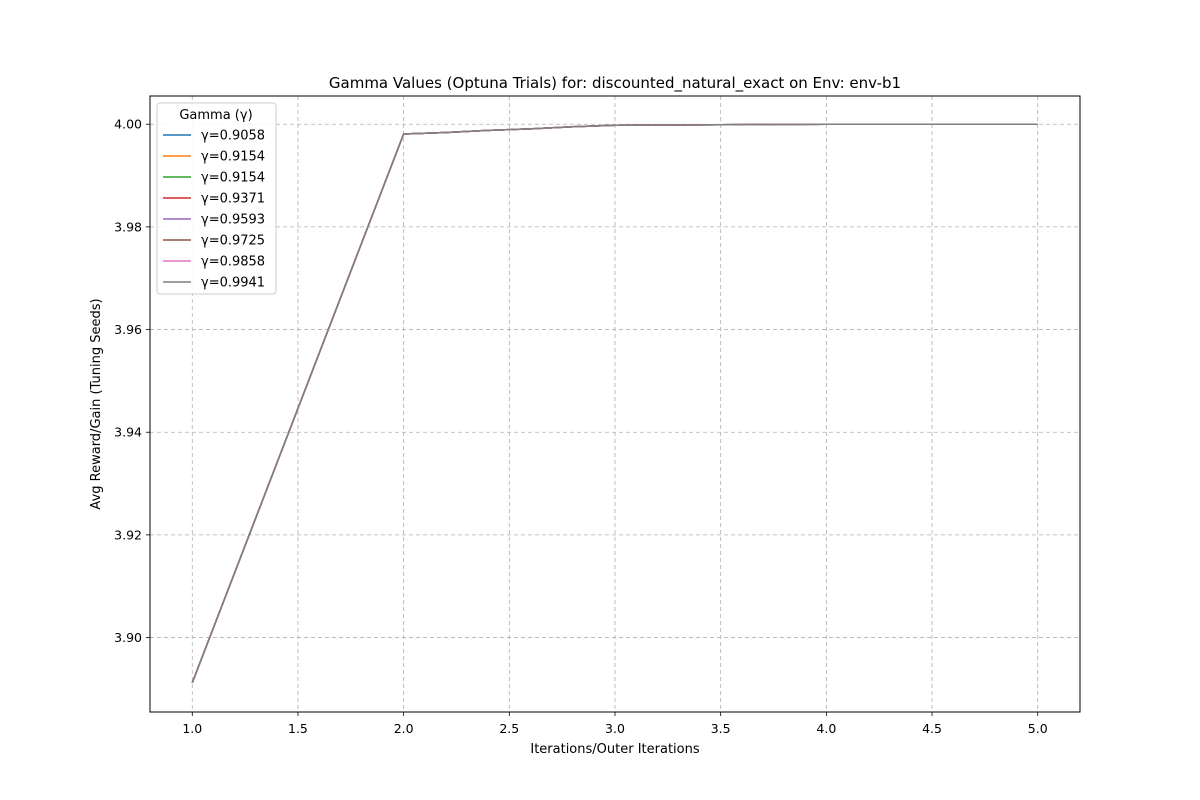 This screenshot has height=800, width=1200. What do you see at coordinates (615, 728) in the screenshot?
I see `x-tick-label: 3.0` at bounding box center [615, 728].